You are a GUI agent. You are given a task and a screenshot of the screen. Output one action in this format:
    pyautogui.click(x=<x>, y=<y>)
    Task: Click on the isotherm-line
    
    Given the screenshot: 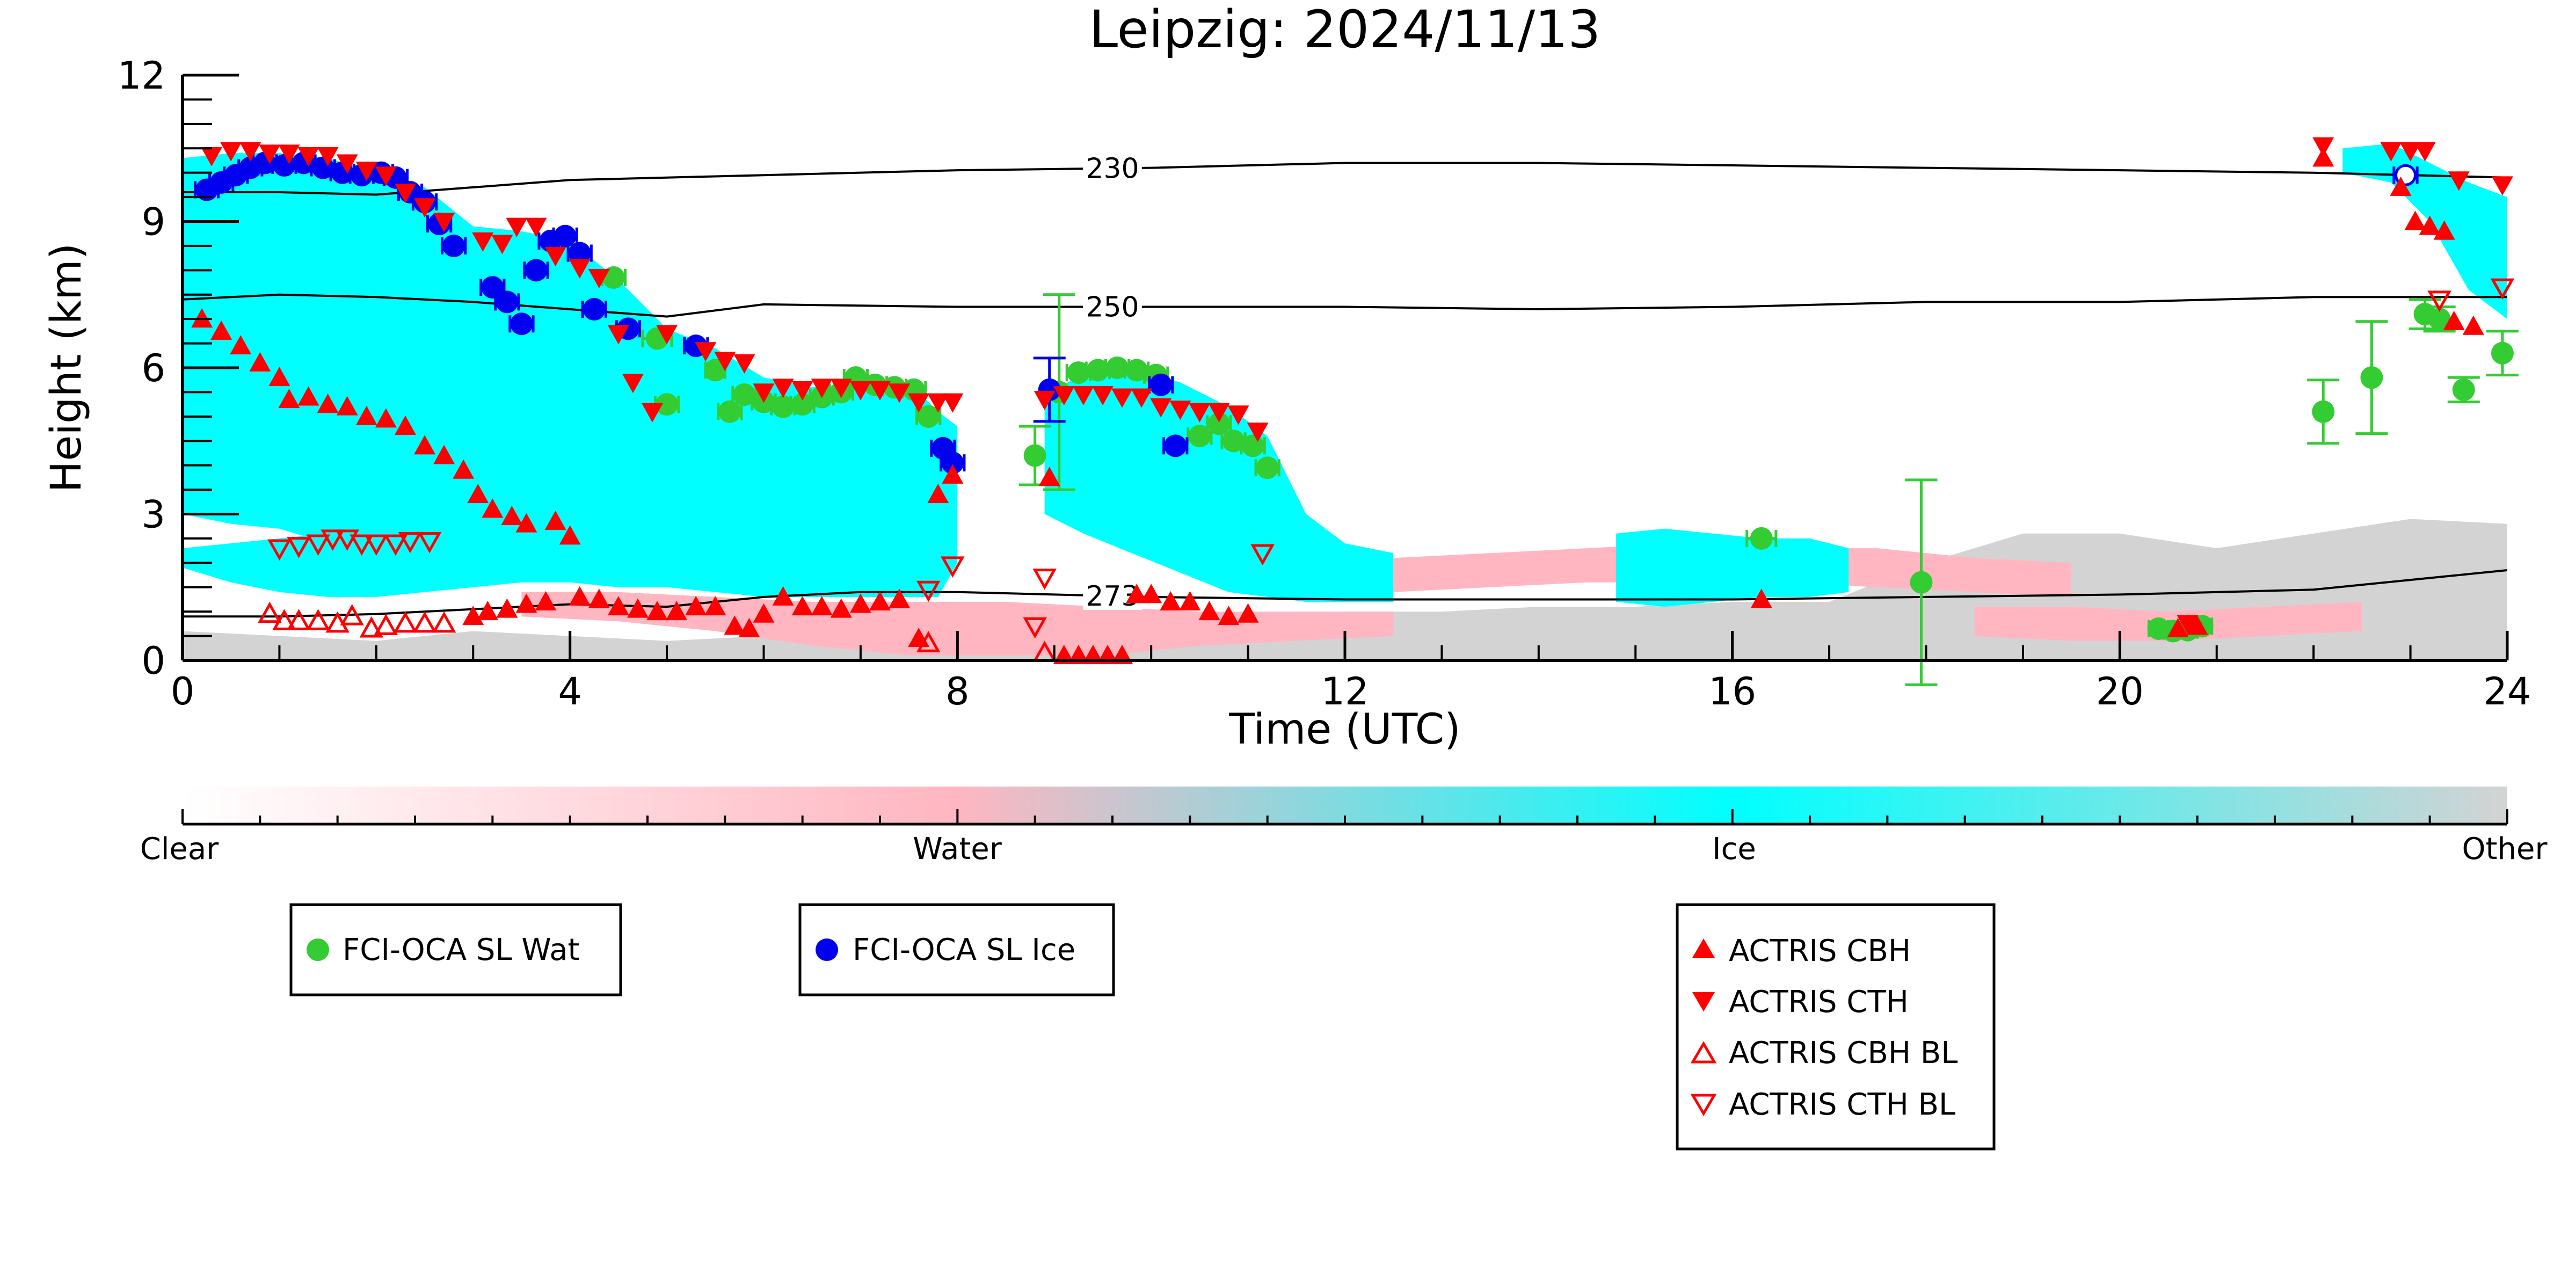 What is the action you would take?
    pyautogui.click(x=1345, y=305)
    